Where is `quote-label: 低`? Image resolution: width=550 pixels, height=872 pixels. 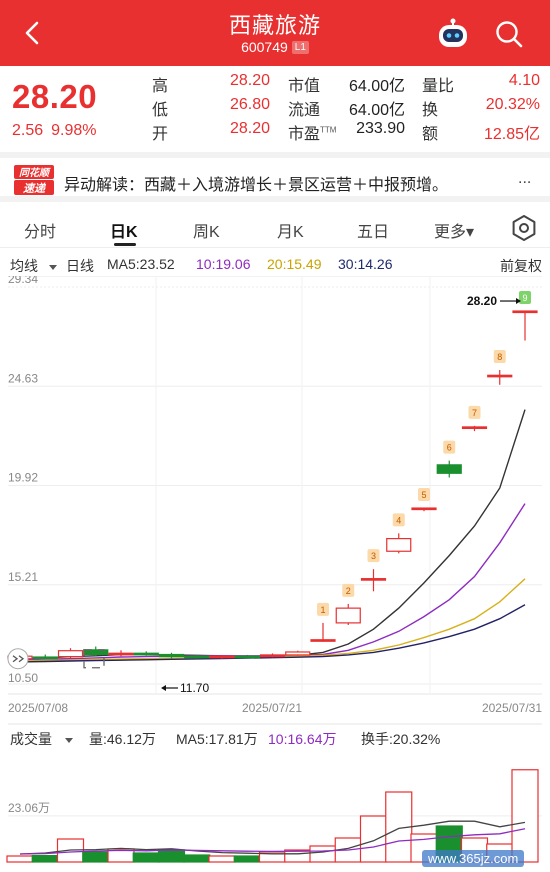 quote-label: 低 is located at coordinates (160, 110).